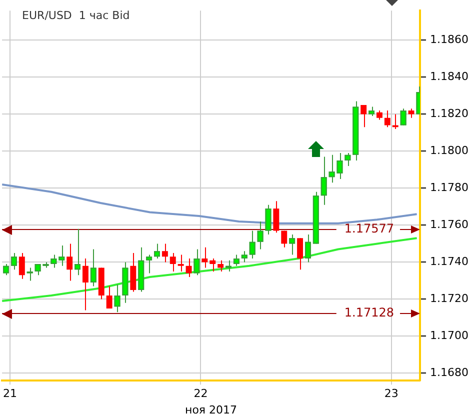 Image resolution: width=474 pixels, height=417 pixels. What do you see at coordinates (369, 229) in the screenshot?
I see `ref-line-label: 1.17577` at bounding box center [369, 229].